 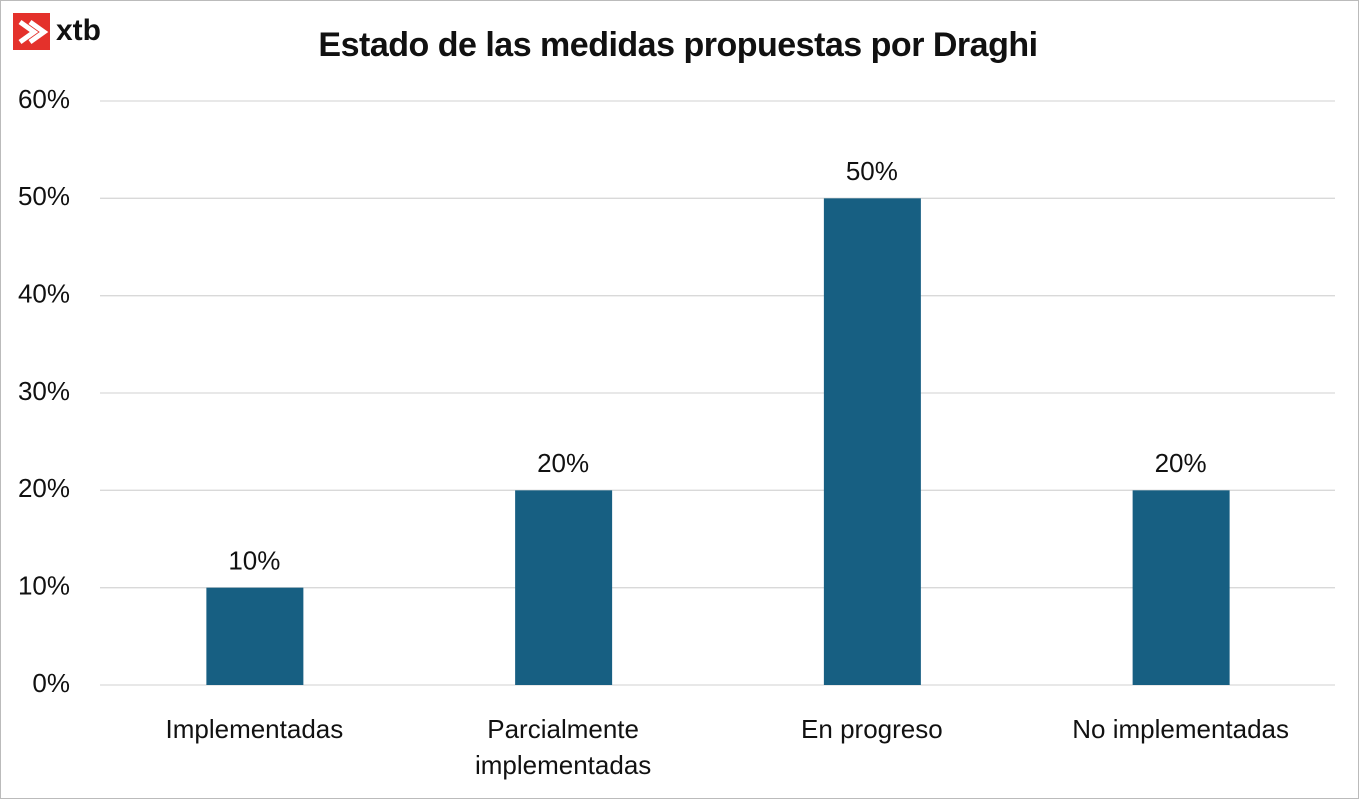 What do you see at coordinates (563, 747) in the screenshot?
I see `x-tick-label: Parcialmente implementadas` at bounding box center [563, 747].